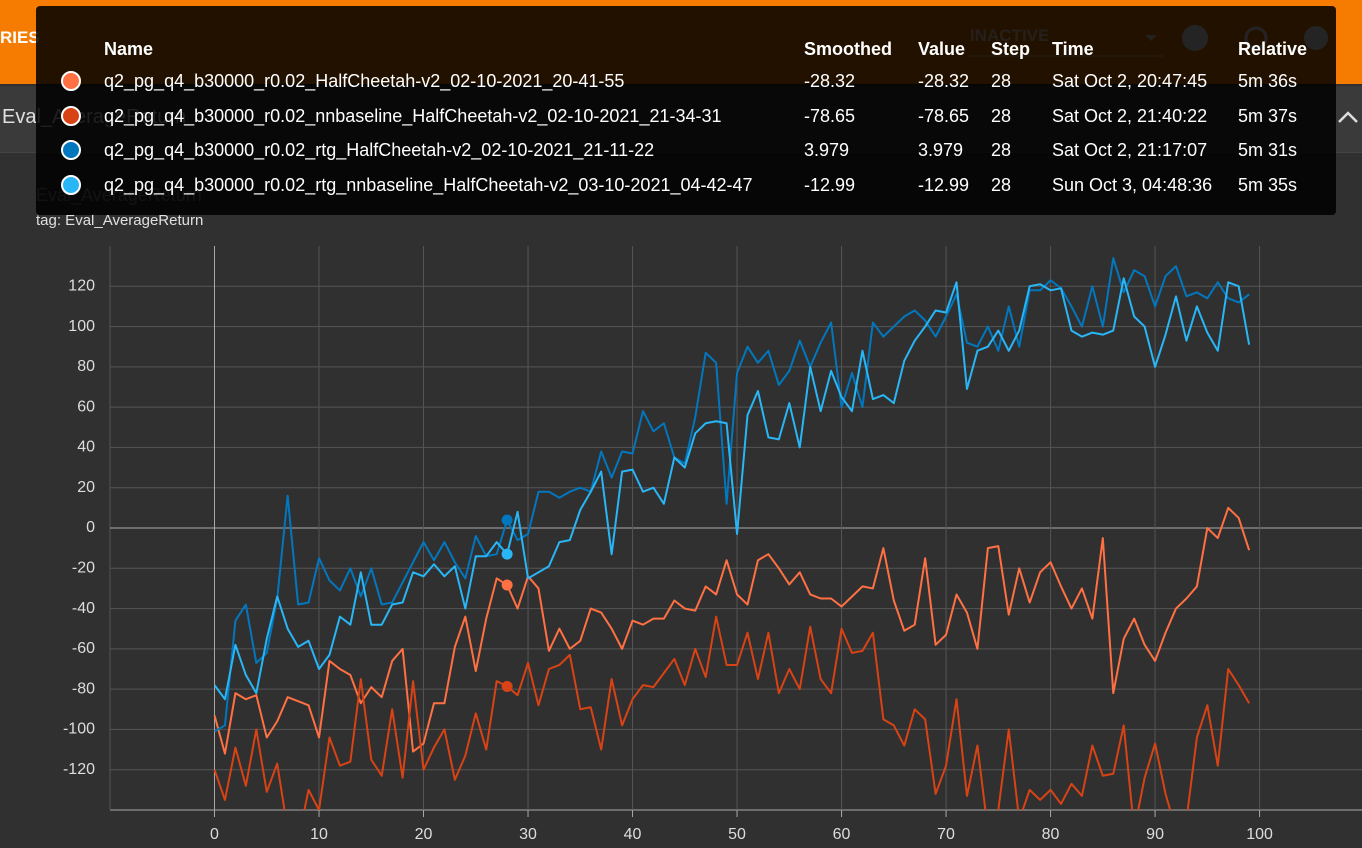 The image size is (1362, 848). I want to click on x-tick-label: 100, so click(1259, 834).